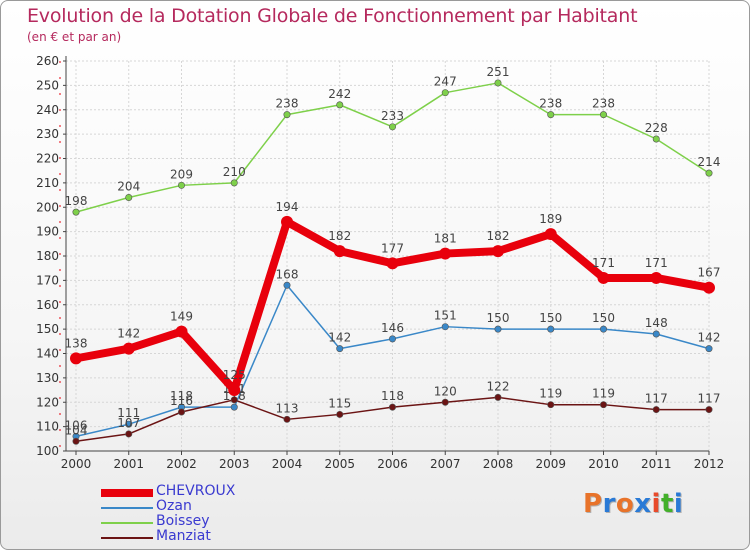  I want to click on data-label: 167, so click(709, 273).